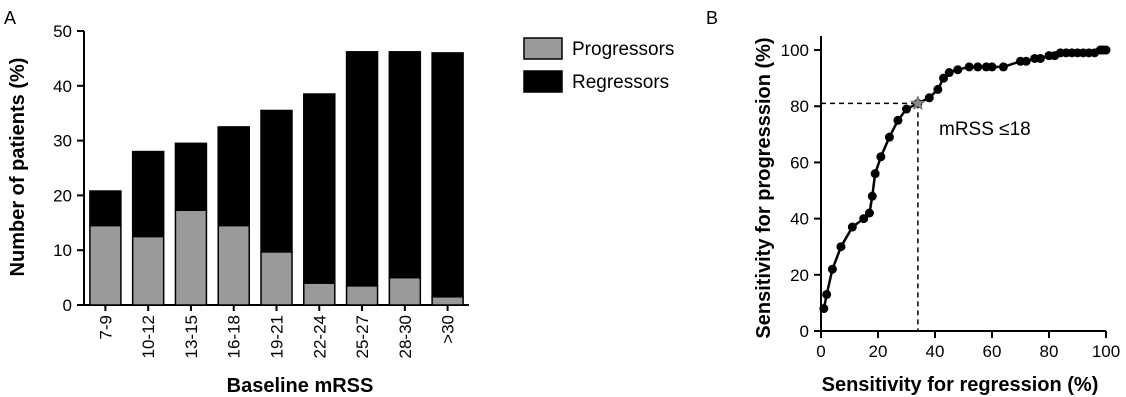  I want to click on chart-a-y-tick-label: 10, so click(62, 250).